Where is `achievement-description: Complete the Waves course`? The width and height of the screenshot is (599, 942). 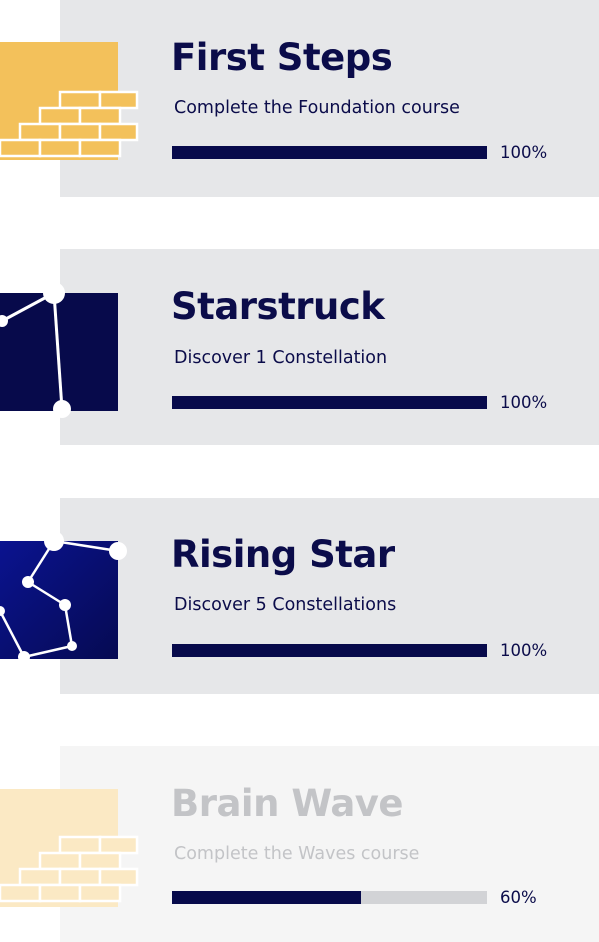 achievement-description: Complete the Waves course is located at coordinates (297, 854).